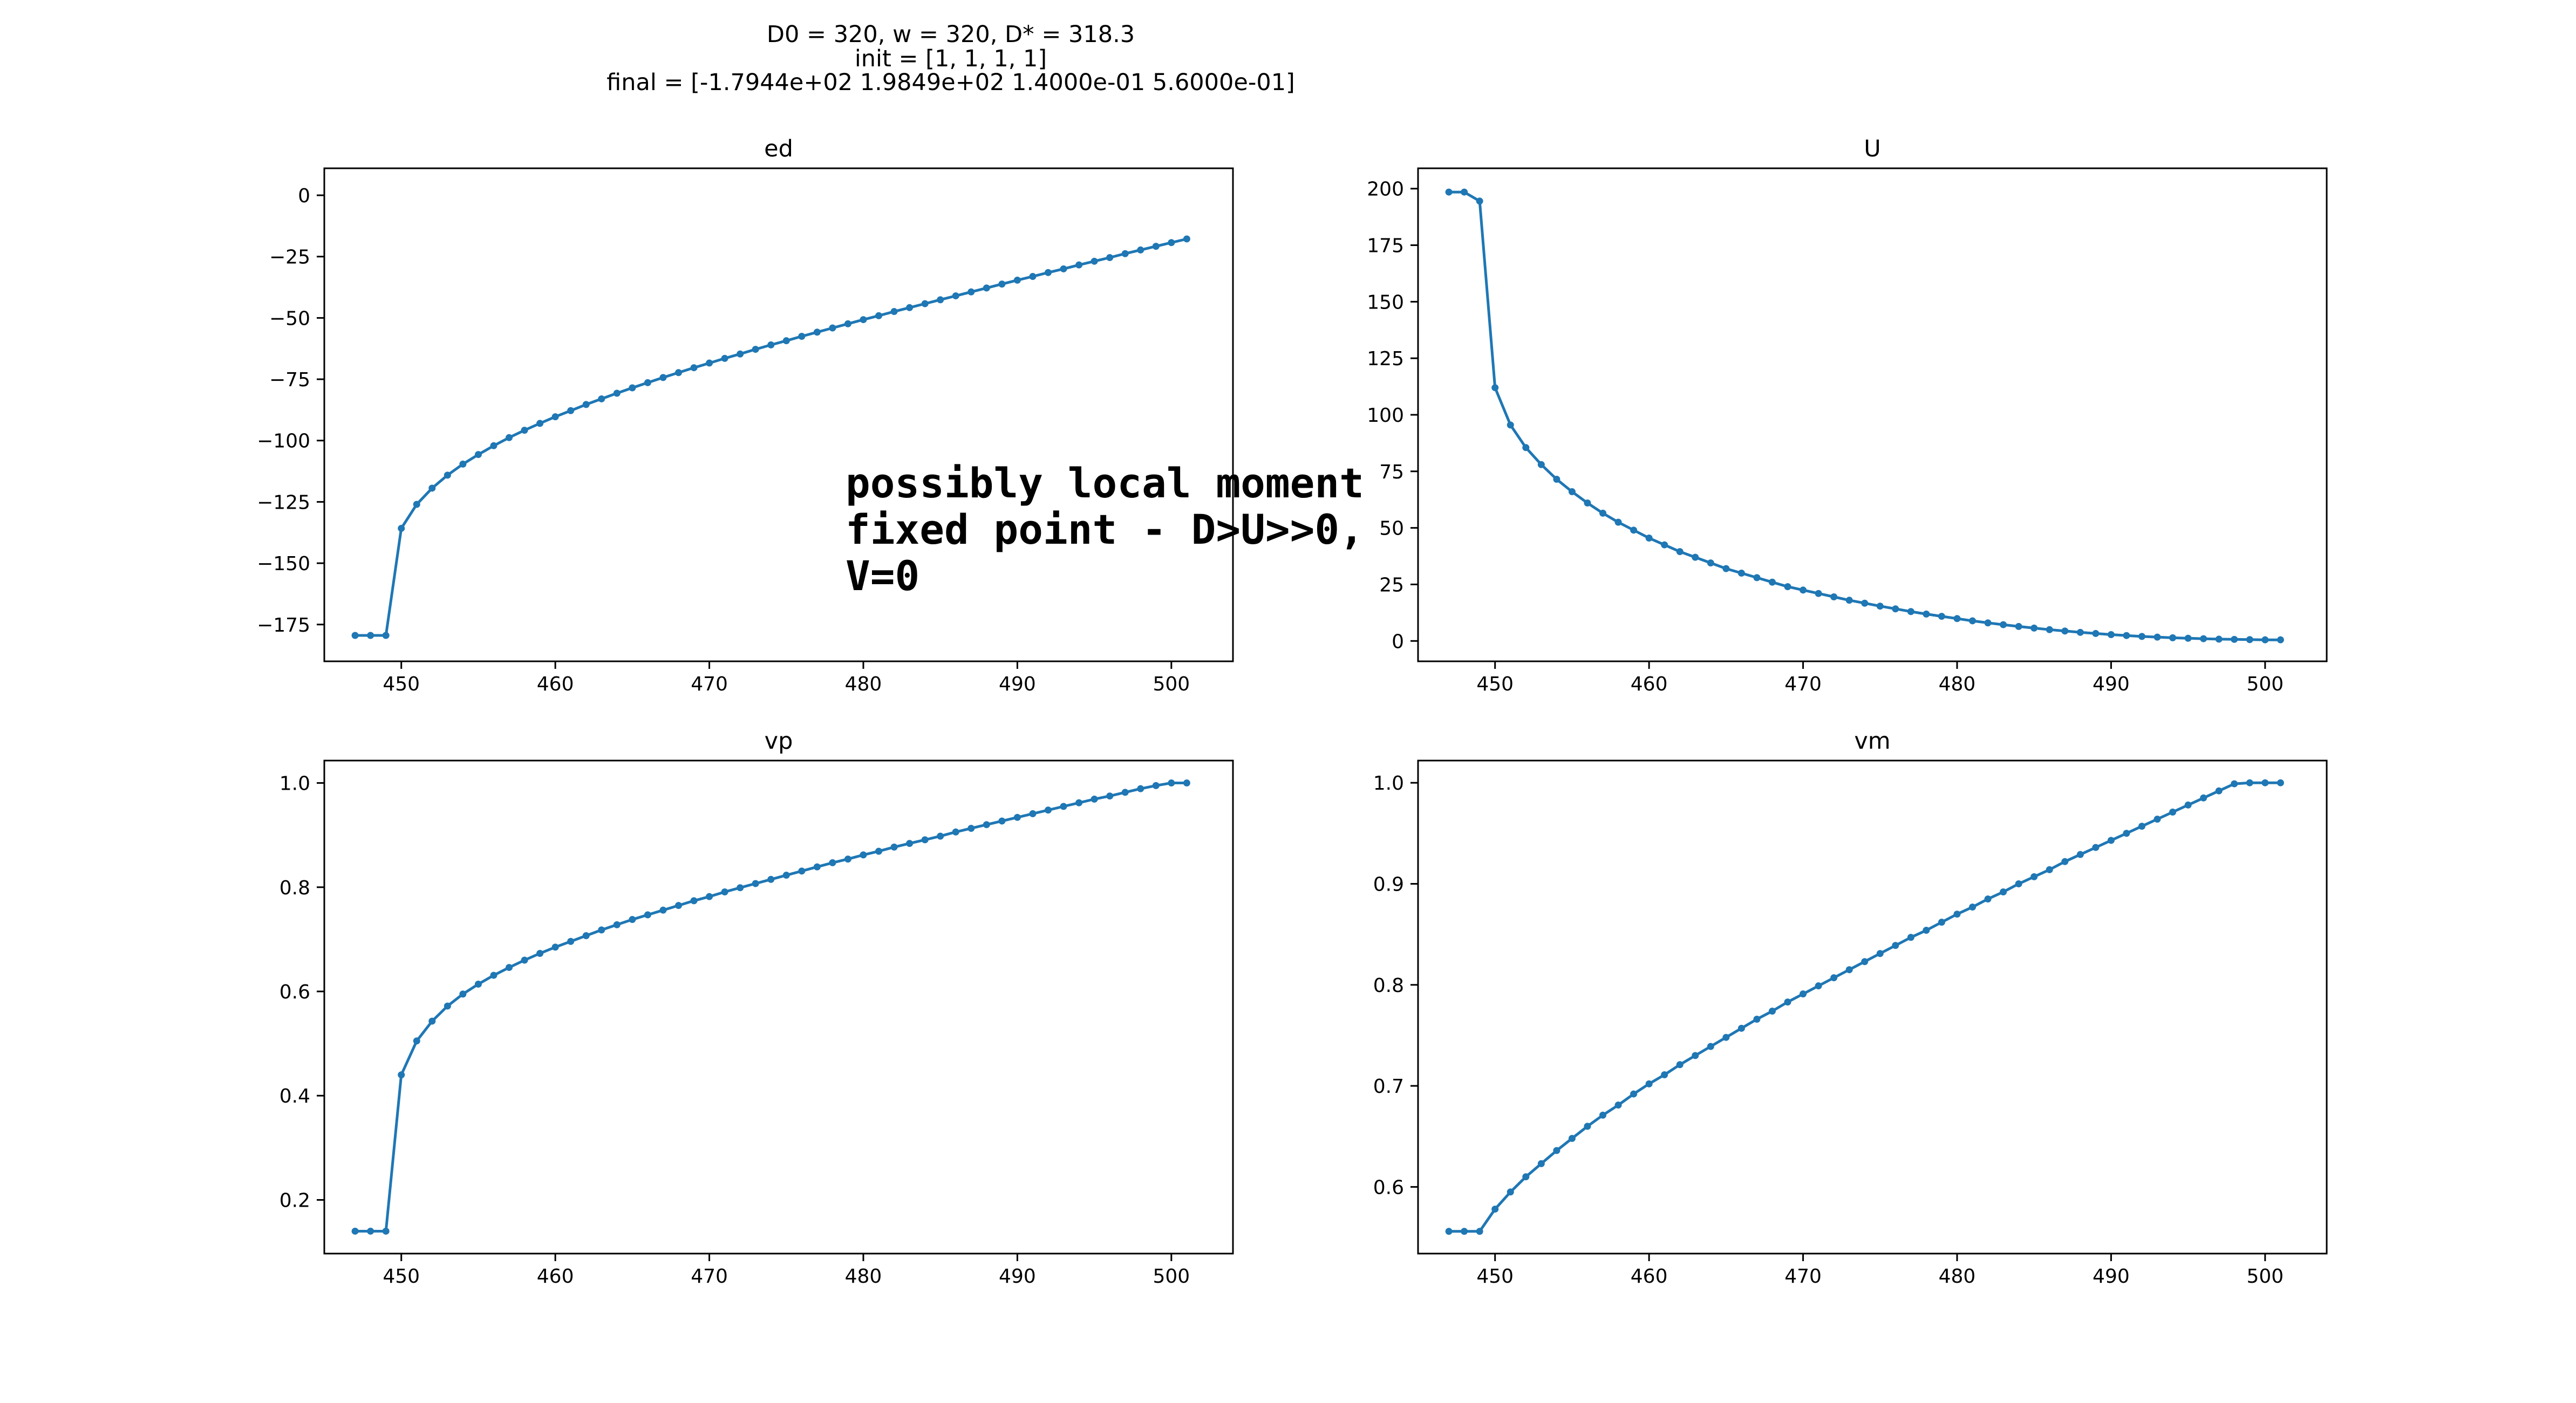 This screenshot has width=2576, height=1403. I want to click on x-tick-label: 460, so click(555, 1277).